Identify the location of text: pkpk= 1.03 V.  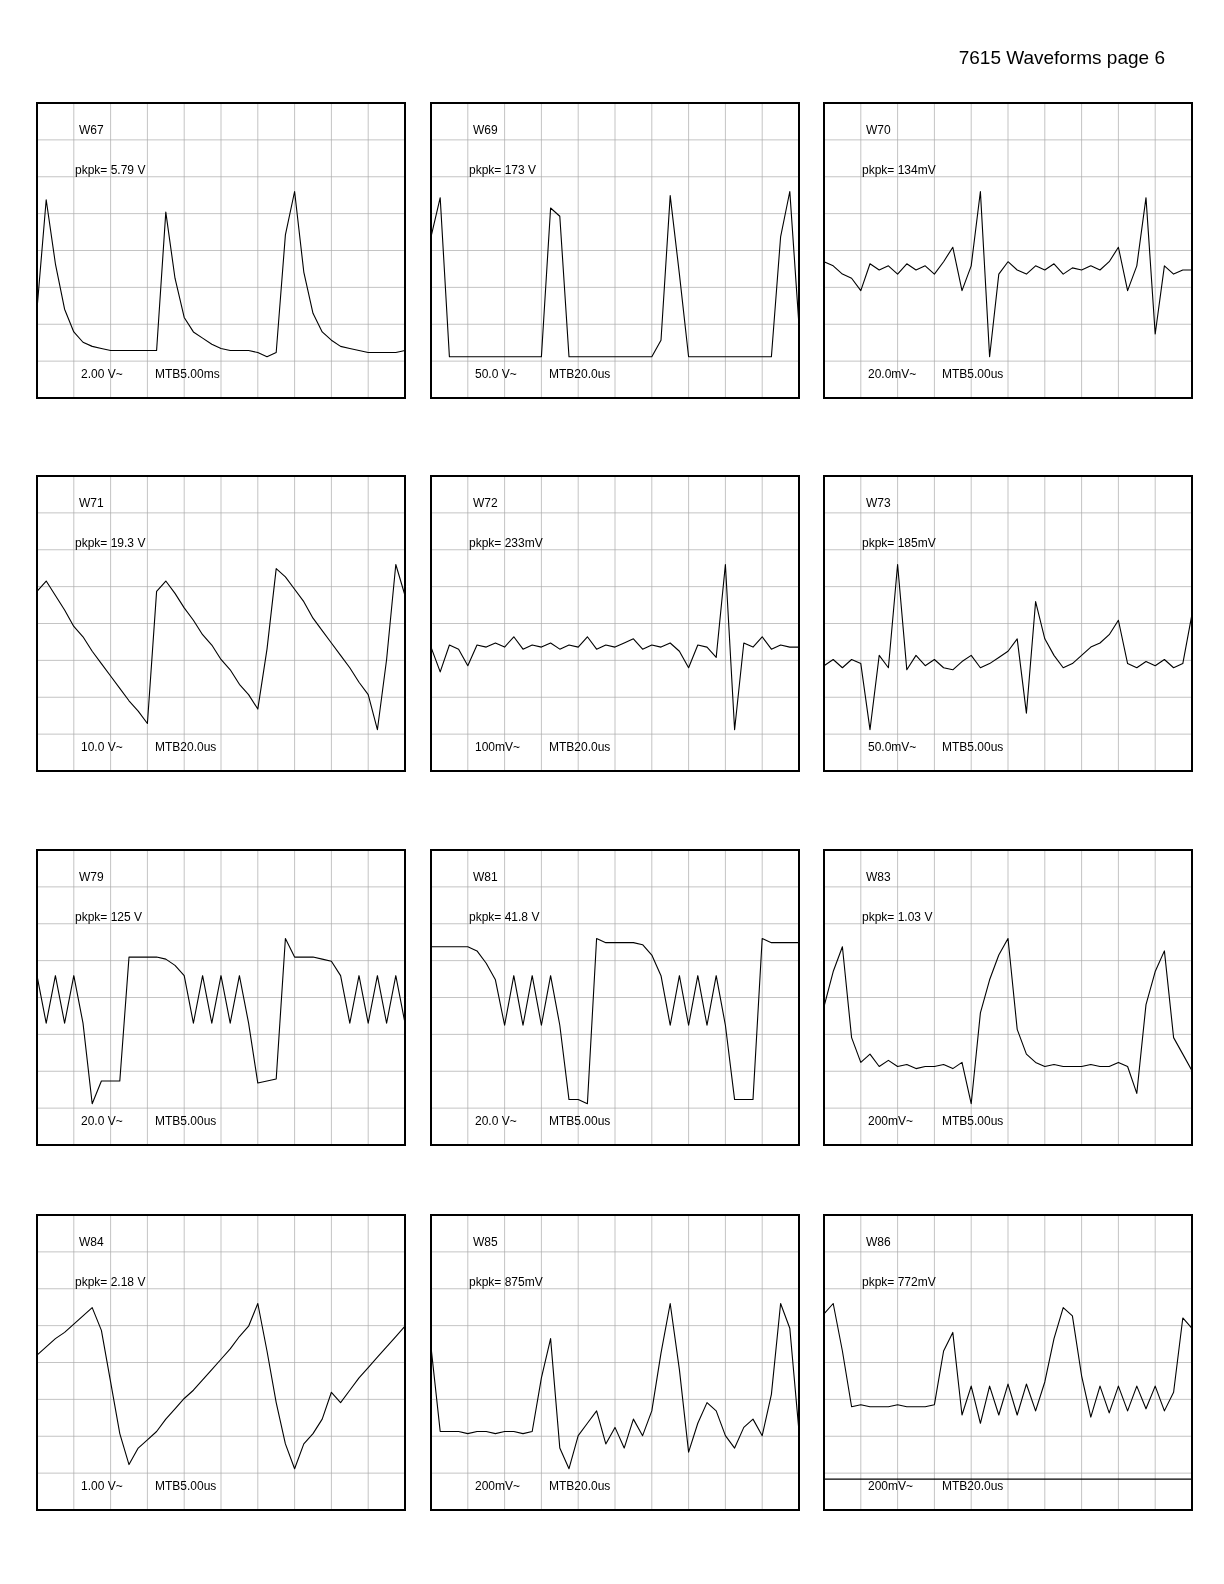
(897, 917).